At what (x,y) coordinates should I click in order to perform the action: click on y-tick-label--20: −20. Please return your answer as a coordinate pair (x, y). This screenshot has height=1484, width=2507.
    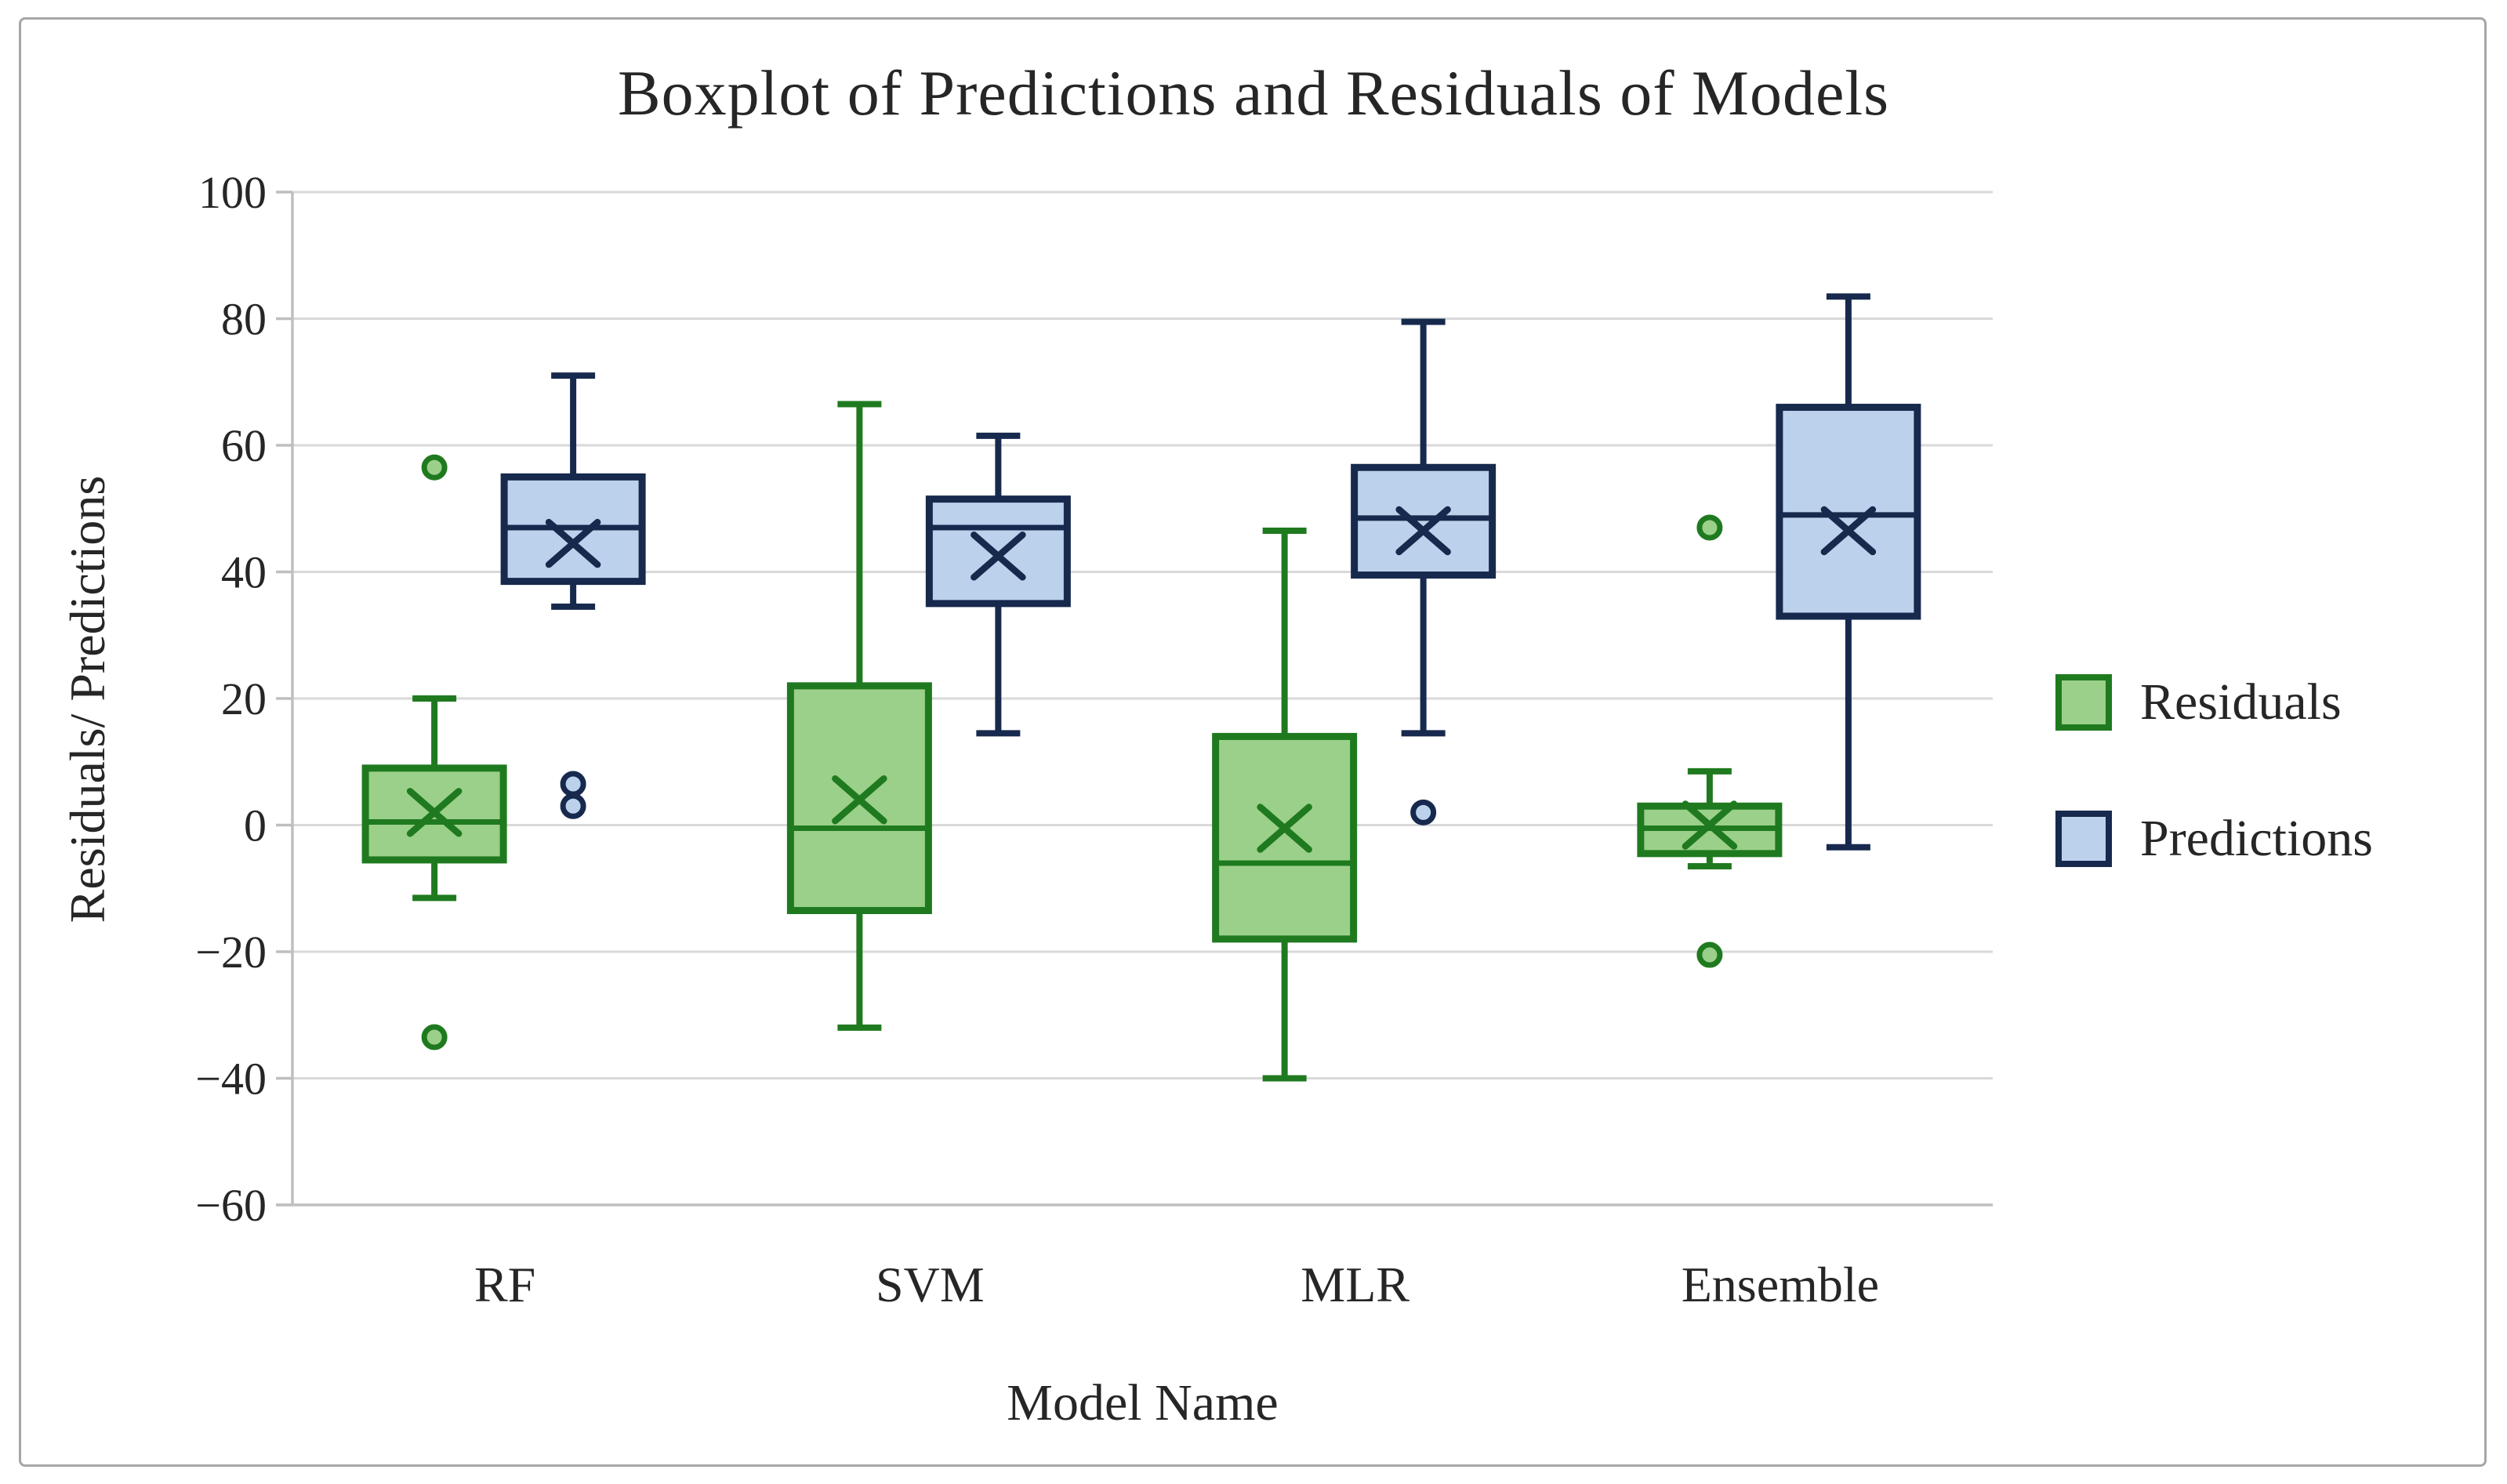
    Looking at the image, I should click on (231, 952).